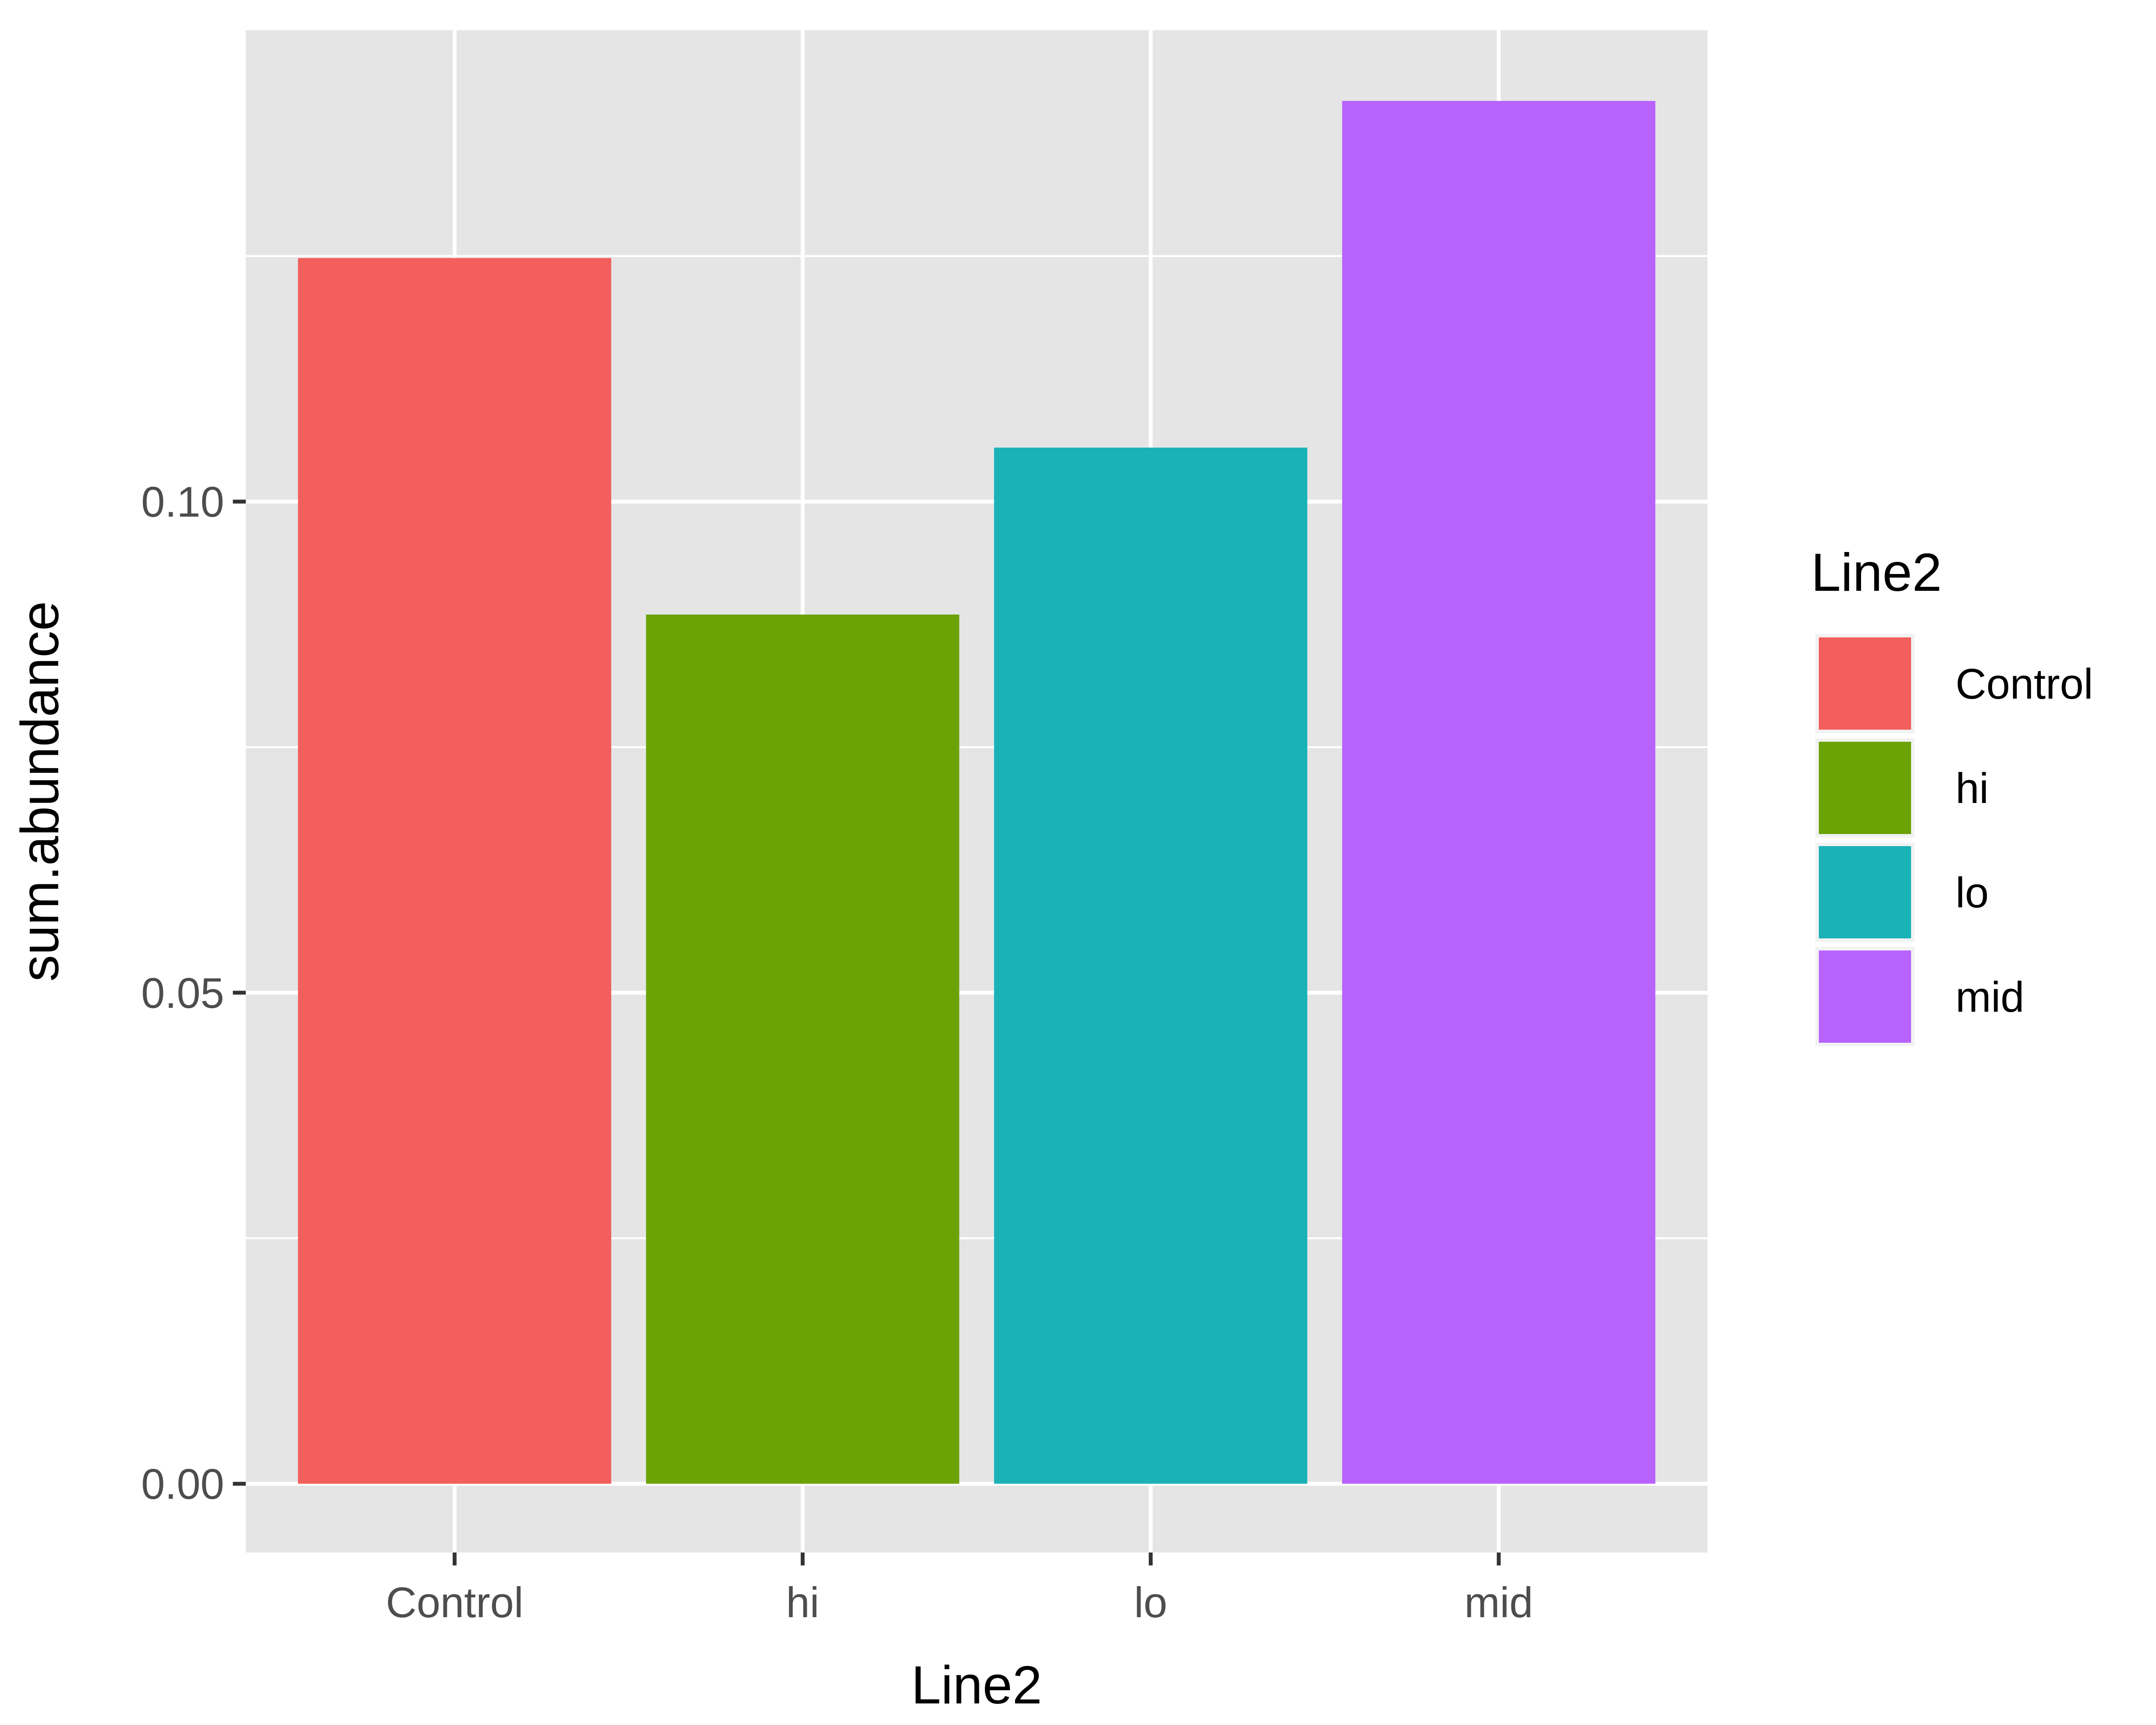 The width and height of the screenshot is (2156, 1725). What do you see at coordinates (1865, 997) in the screenshot?
I see `legend-swatch-mid` at bounding box center [1865, 997].